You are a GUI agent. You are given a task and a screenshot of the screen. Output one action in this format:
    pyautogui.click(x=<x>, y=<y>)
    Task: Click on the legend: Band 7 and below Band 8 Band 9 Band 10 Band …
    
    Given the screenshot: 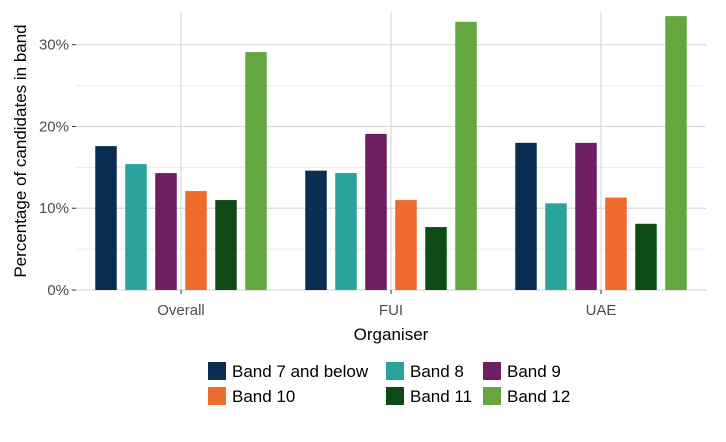 What is the action you would take?
    pyautogui.click(x=389, y=384)
    